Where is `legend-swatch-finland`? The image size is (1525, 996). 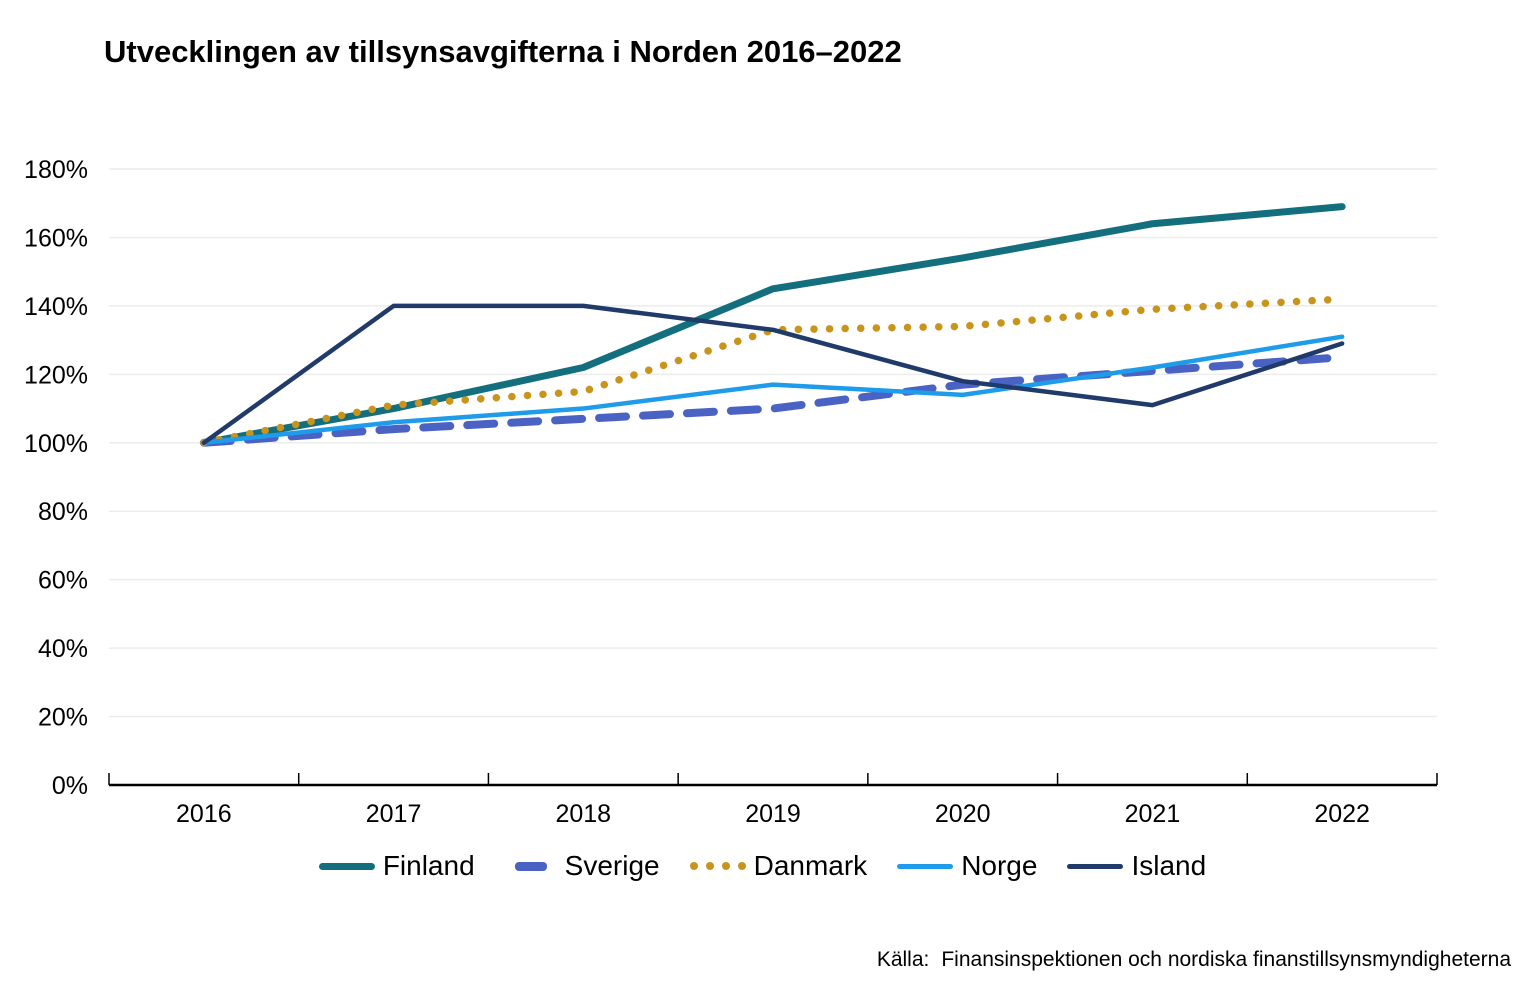
legend-swatch-finland is located at coordinates (346, 866).